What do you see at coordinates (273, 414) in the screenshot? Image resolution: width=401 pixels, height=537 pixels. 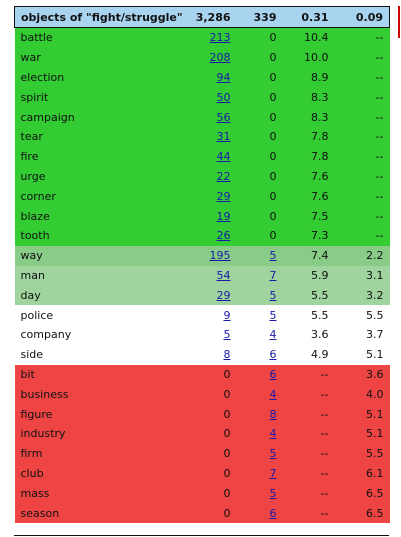 I see `count-2-link: 8` at bounding box center [273, 414].